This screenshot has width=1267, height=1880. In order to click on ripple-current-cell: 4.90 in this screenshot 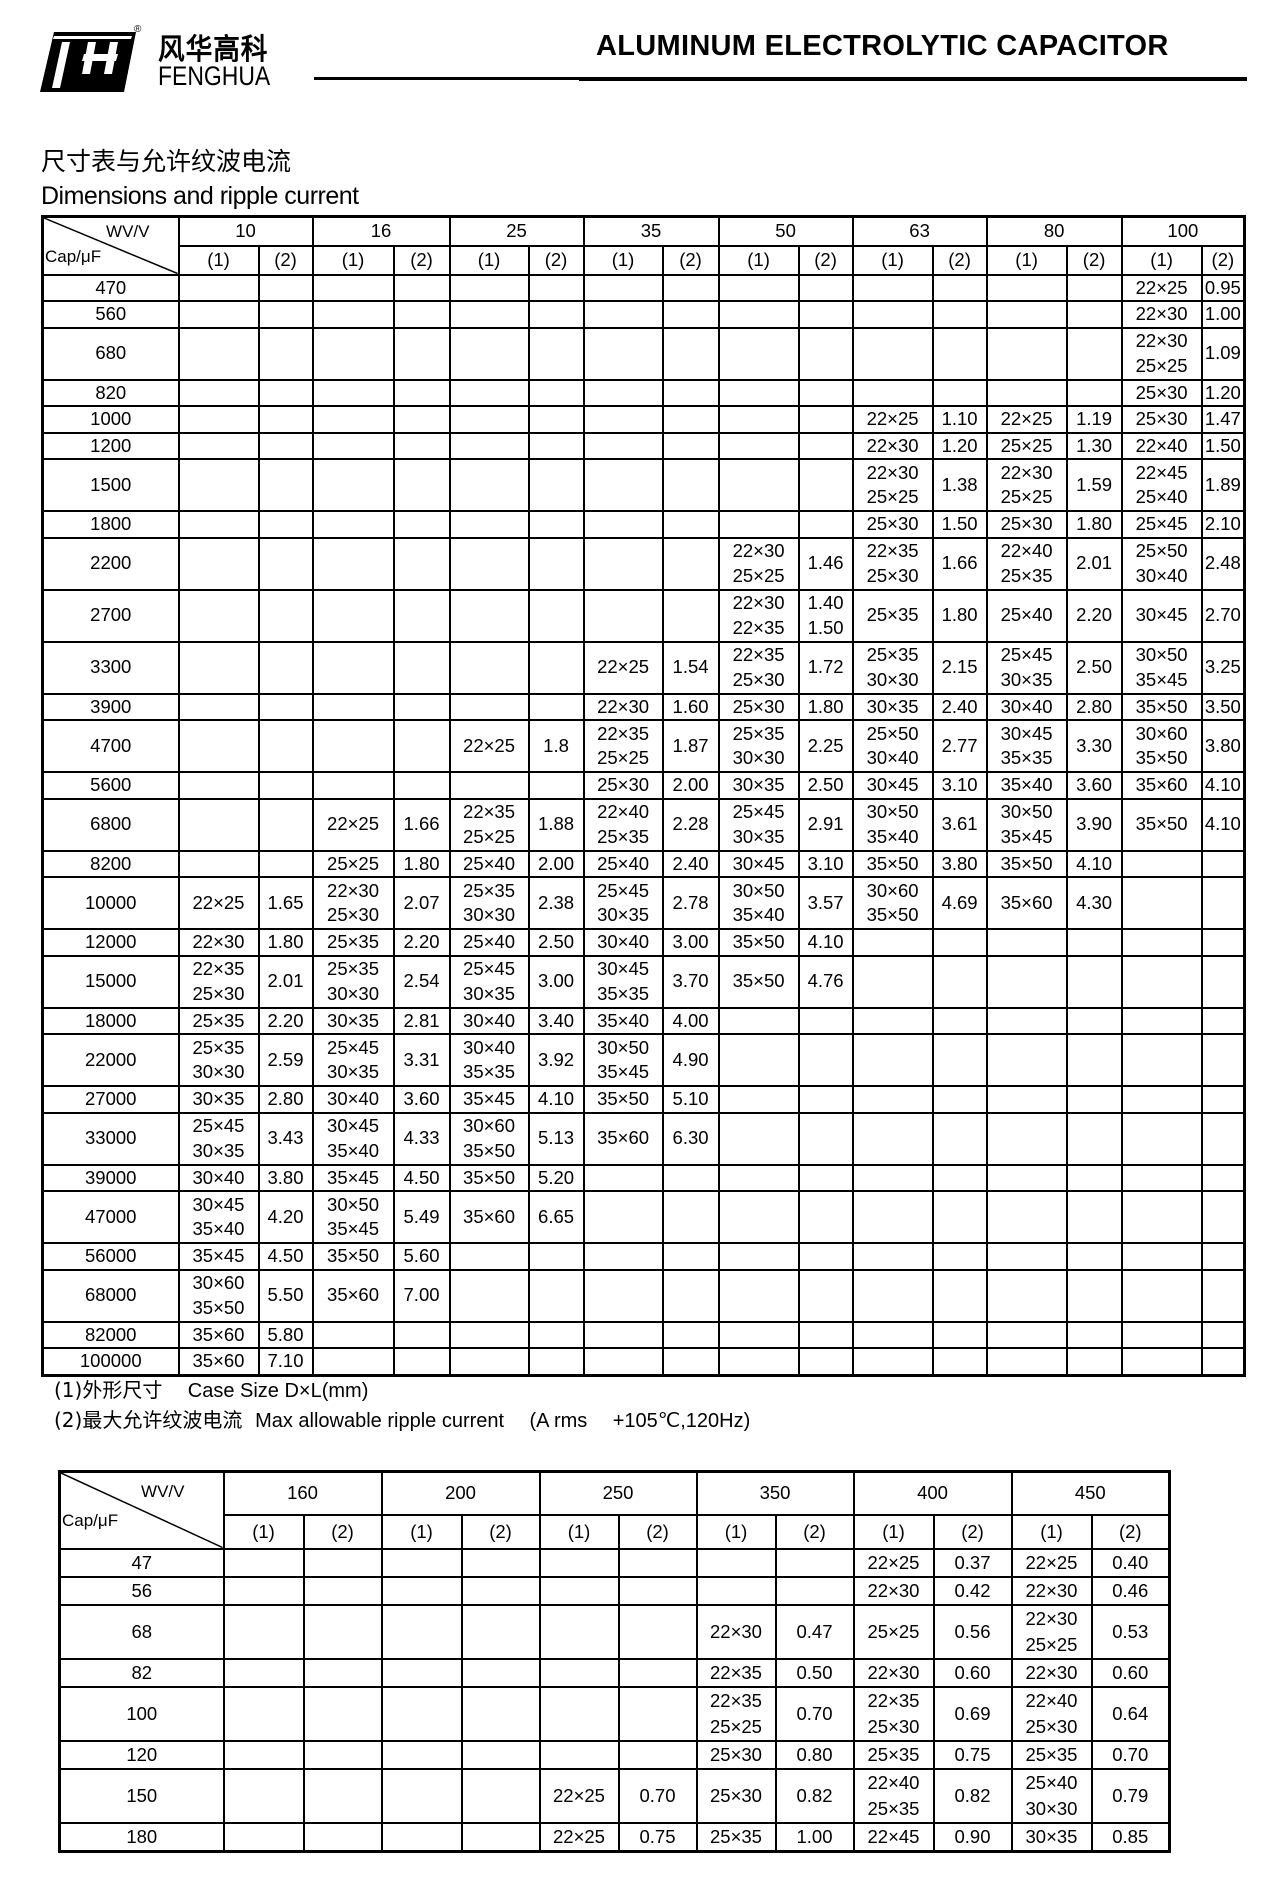, I will do `click(690, 1060)`.